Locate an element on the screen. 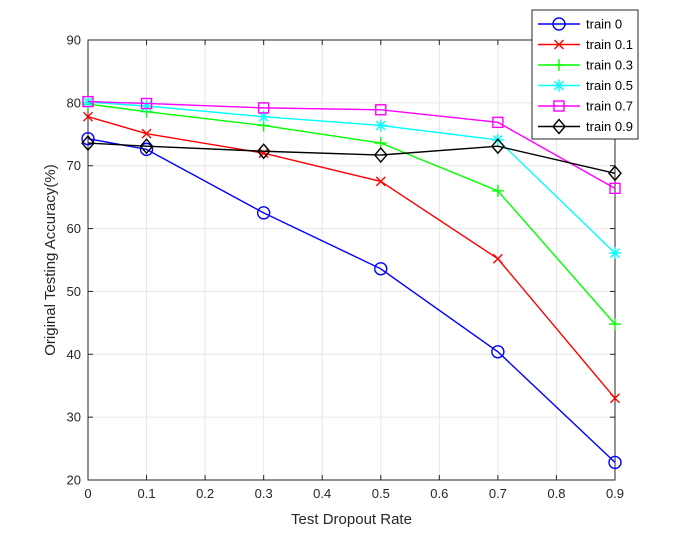 Image resolution: width=677 pixels, height=537 pixels. y-tick-label: 20 is located at coordinates (74, 480).